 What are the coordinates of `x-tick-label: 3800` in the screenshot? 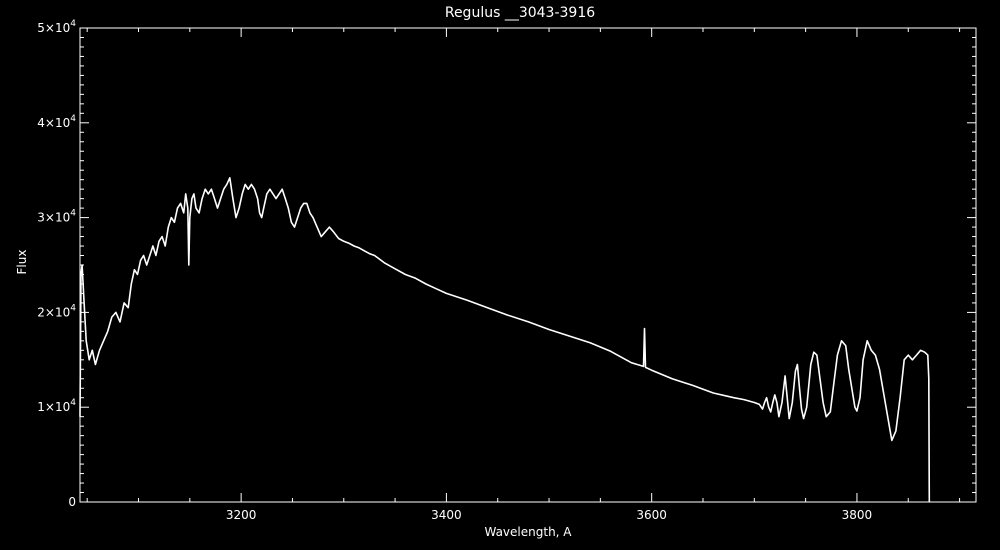 It's located at (857, 515).